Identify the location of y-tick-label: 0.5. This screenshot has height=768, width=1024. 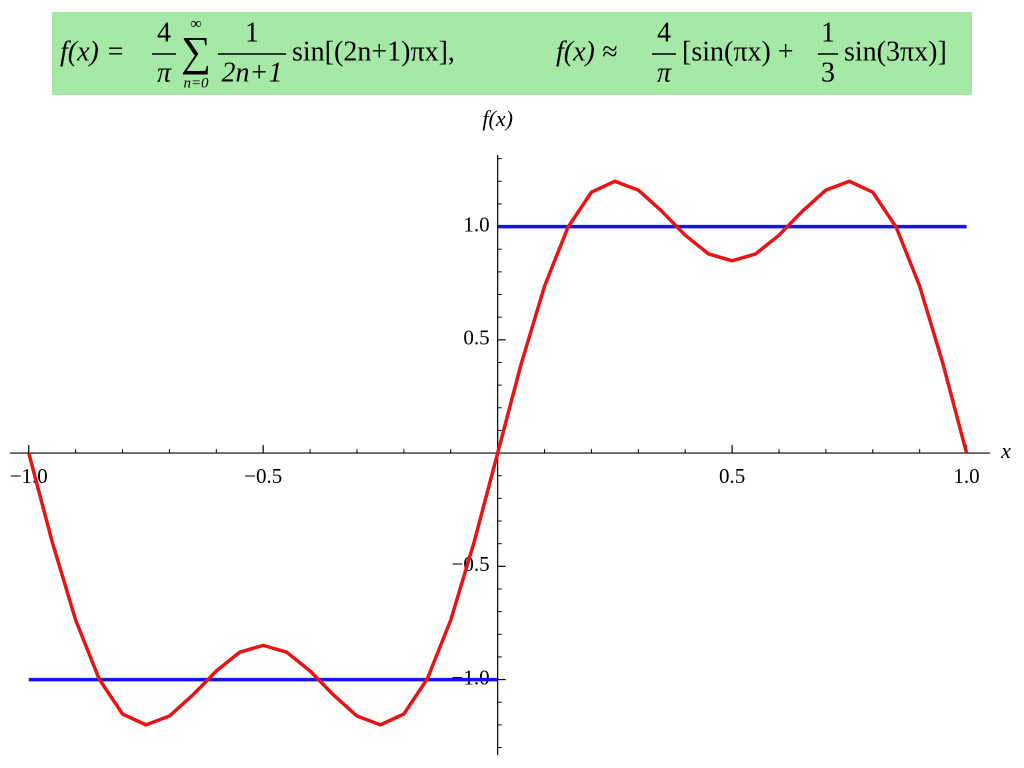
(476, 338).